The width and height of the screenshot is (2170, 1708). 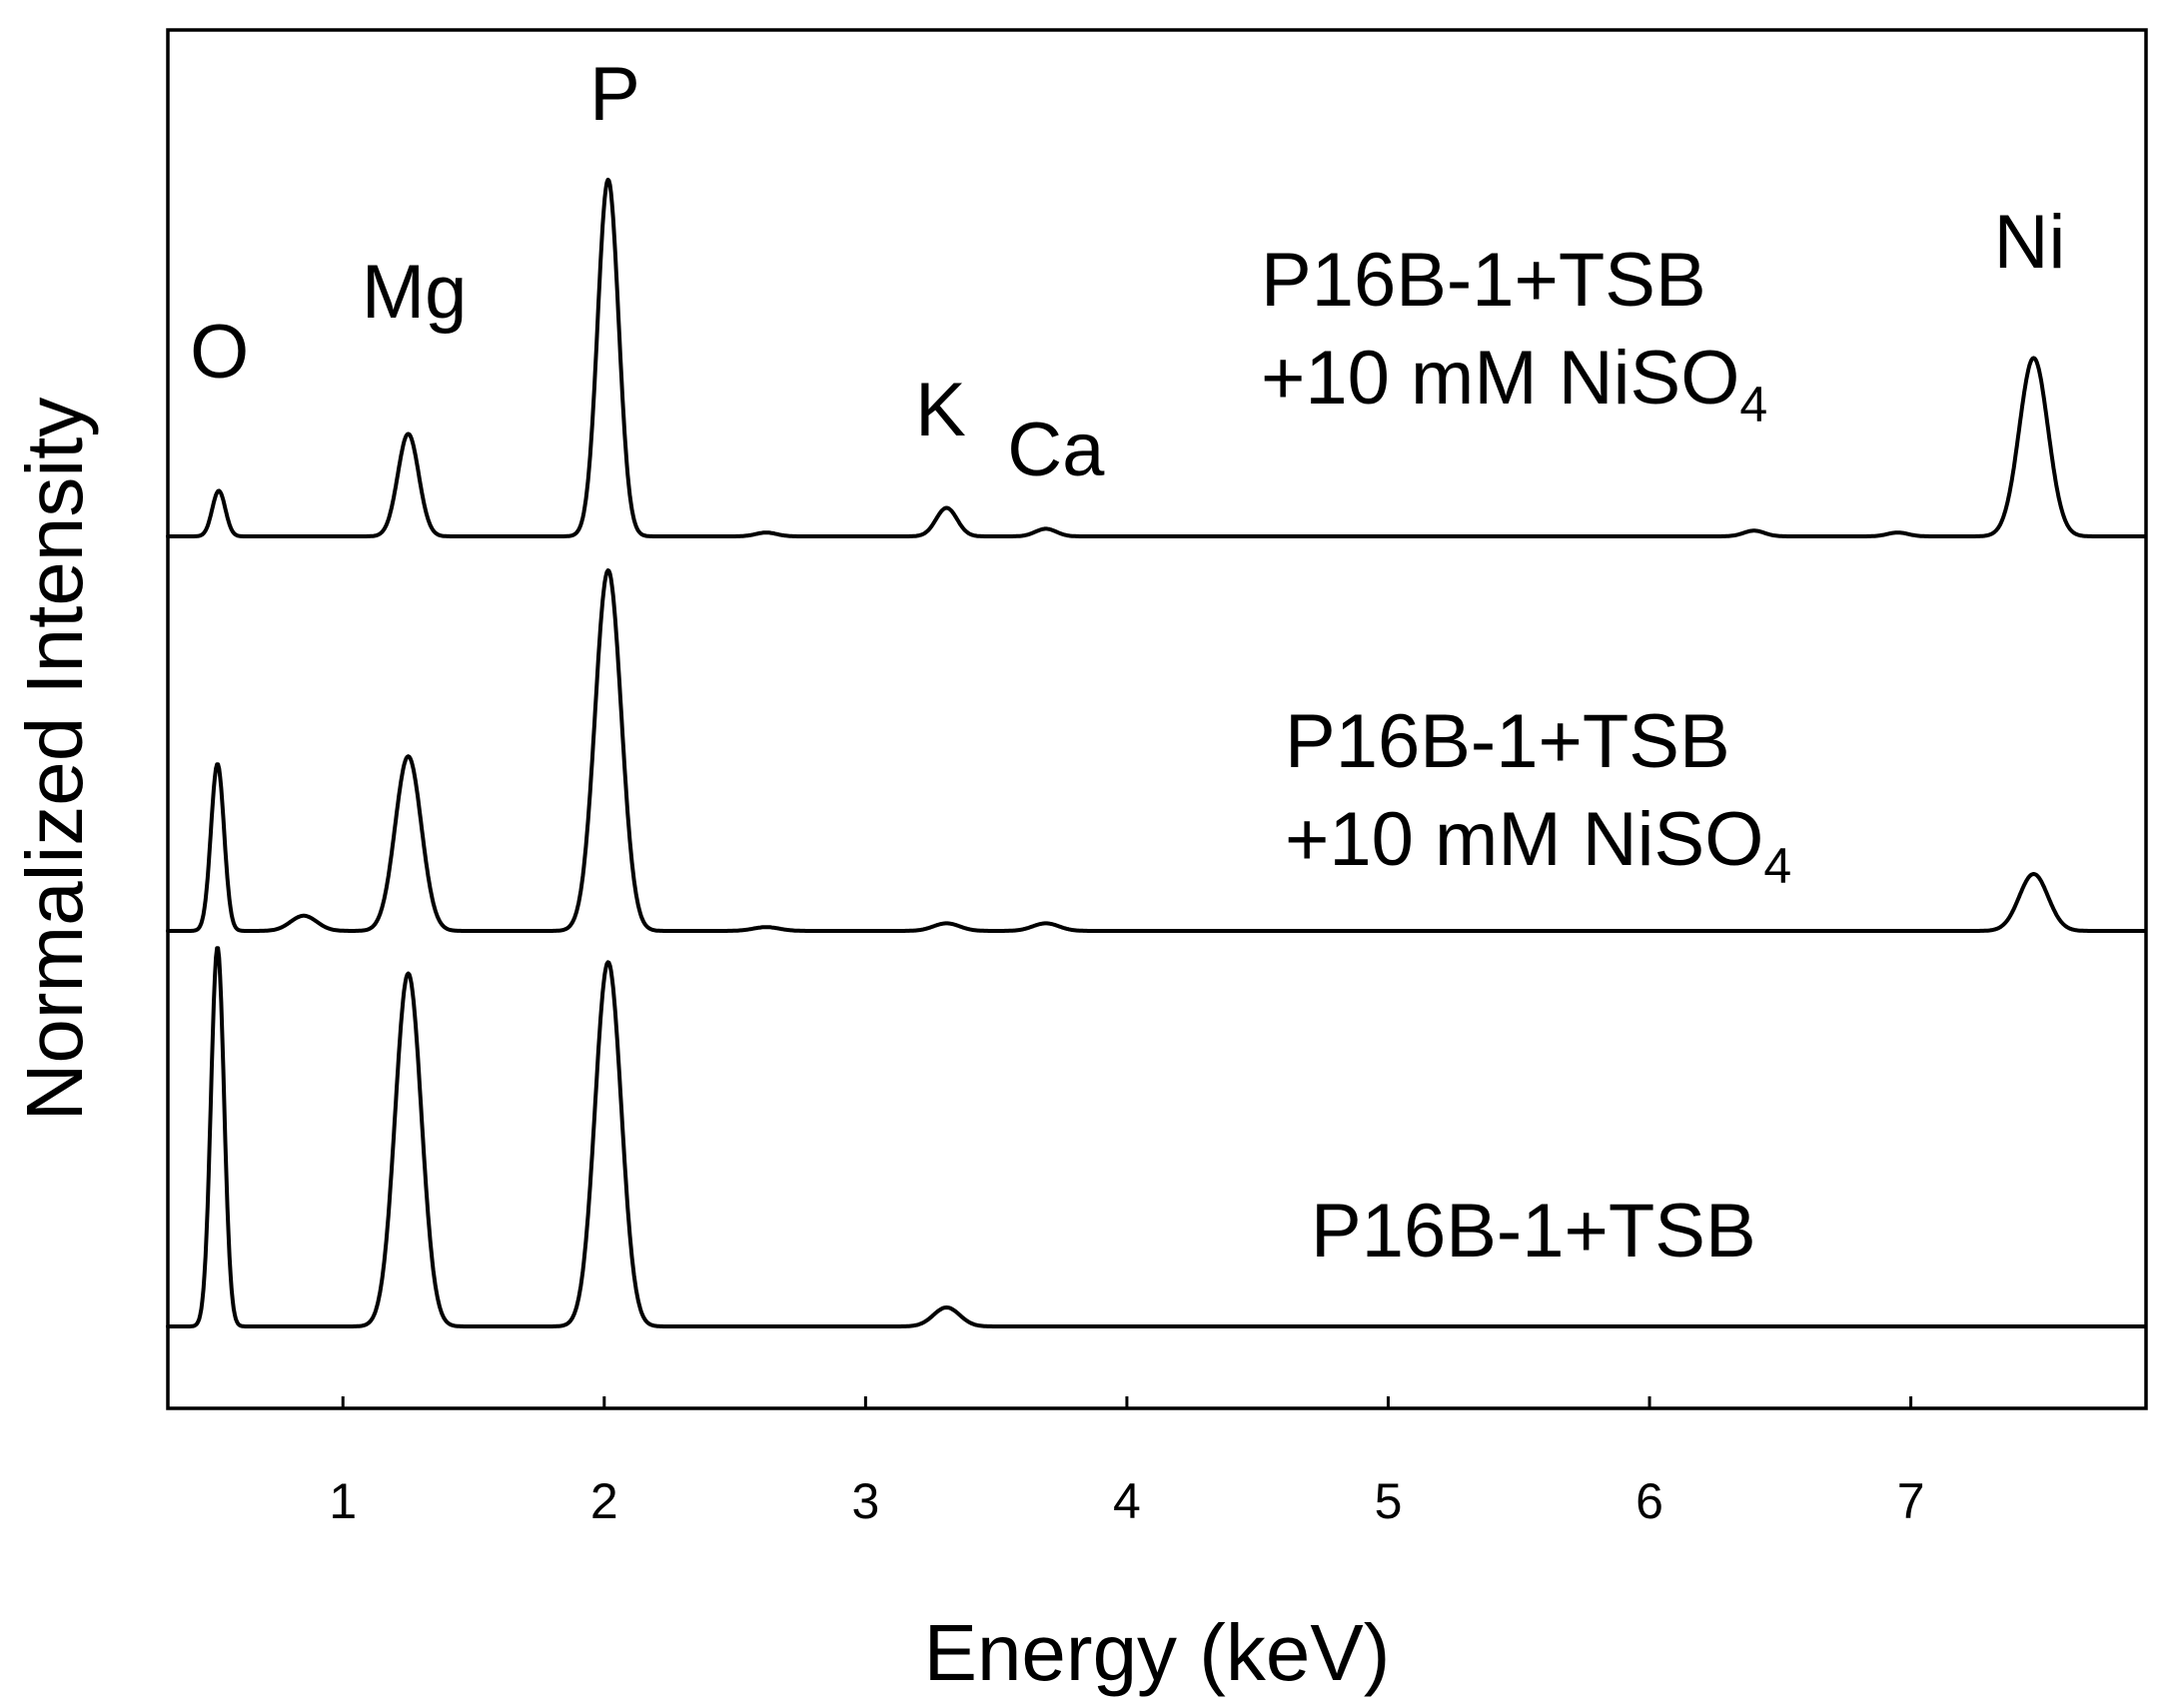 What do you see at coordinates (1157, 1652) in the screenshot?
I see `x-axis-title: Energy (keV)` at bounding box center [1157, 1652].